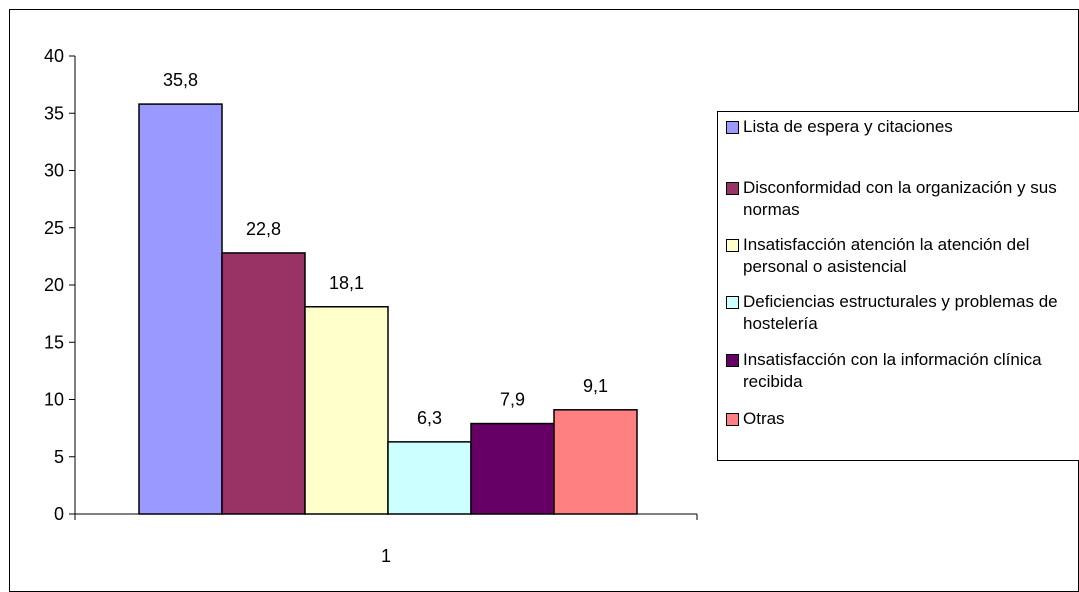 Image resolution: width=1079 pixels, height=592 pixels. Describe the element at coordinates (54, 228) in the screenshot. I see `y-tick-label: 25` at that location.